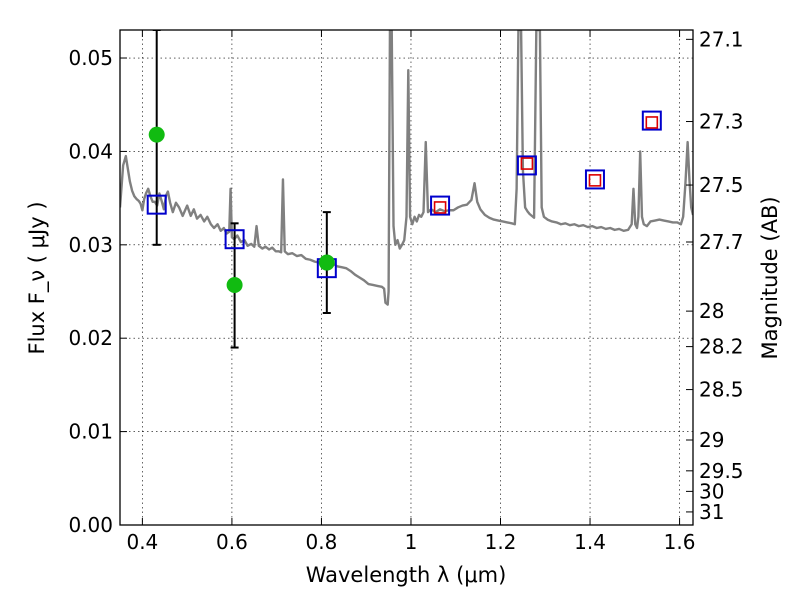  I want to click on x-tick-label: 1.2, so click(501, 542).